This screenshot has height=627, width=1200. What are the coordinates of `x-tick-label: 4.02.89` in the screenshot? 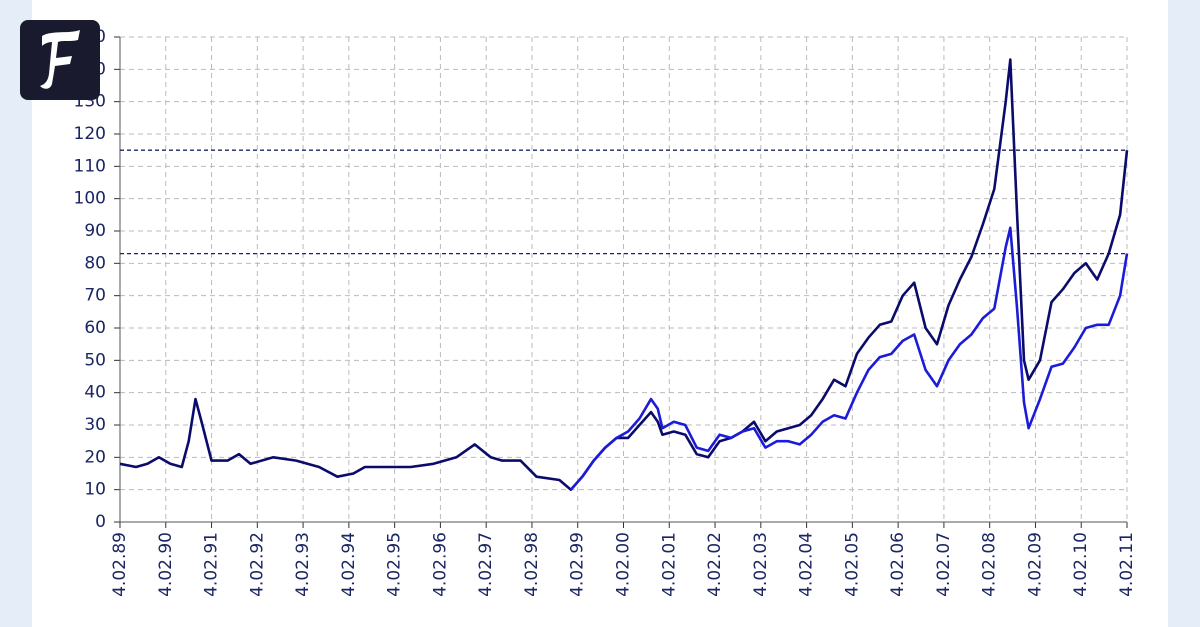 It's located at (120, 564).